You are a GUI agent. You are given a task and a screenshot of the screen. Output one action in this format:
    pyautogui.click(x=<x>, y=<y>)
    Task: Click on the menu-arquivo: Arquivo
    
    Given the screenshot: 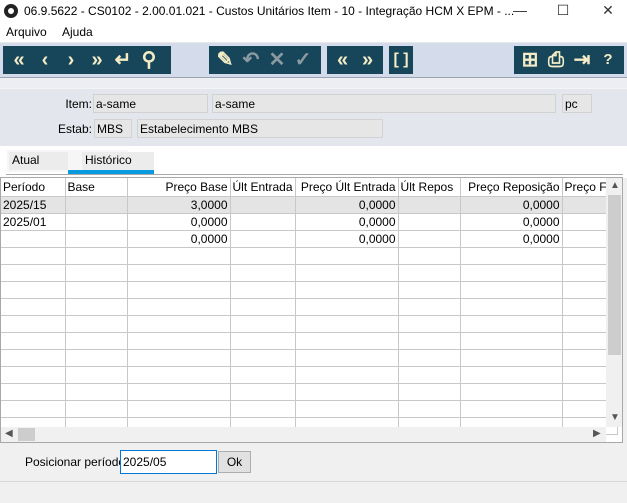 What is the action you would take?
    pyautogui.click(x=26, y=32)
    